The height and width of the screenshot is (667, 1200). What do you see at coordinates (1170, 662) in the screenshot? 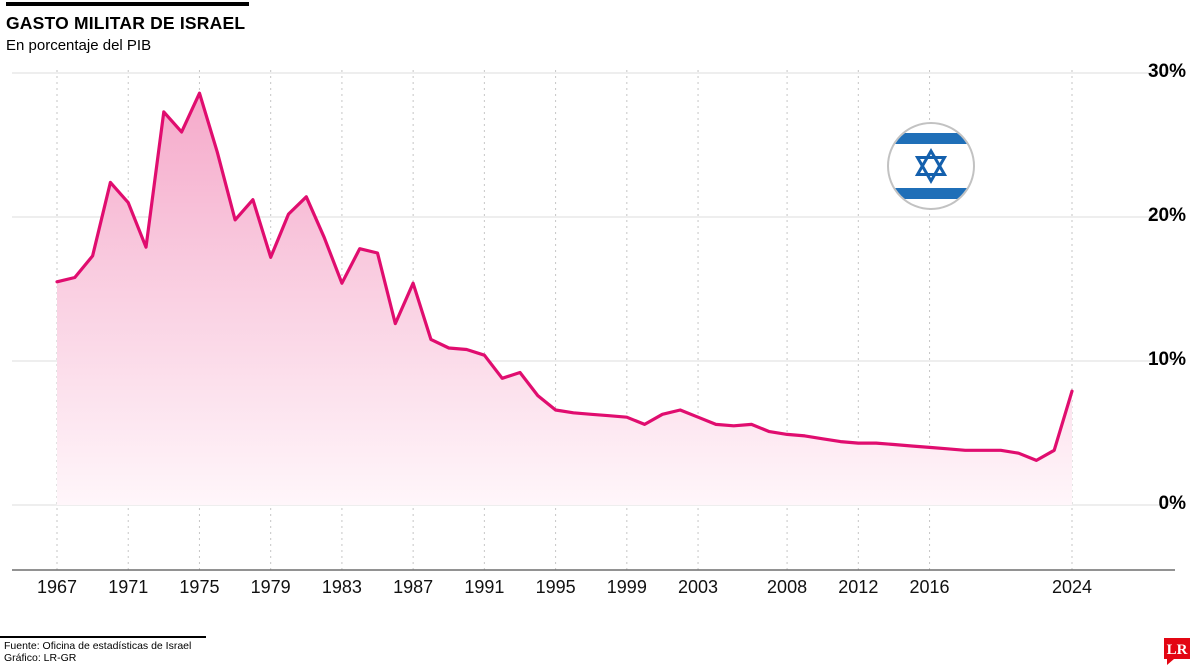
I see `lr-logo-pointer` at bounding box center [1170, 662].